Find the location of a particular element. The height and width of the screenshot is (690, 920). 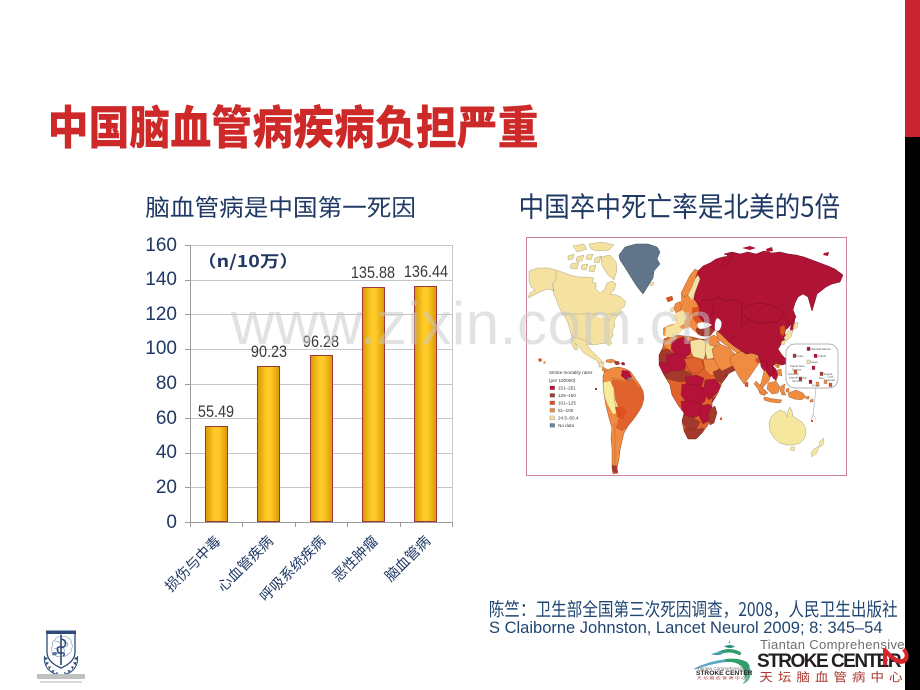

svg-text: (per 100000) is located at coordinates (562, 380).